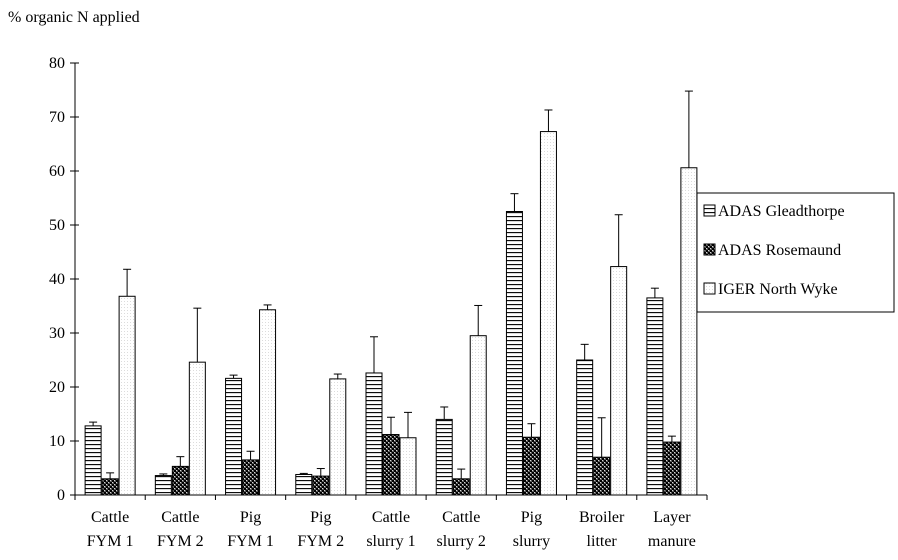 This screenshot has height=560, width=898. Describe the element at coordinates (74, 17) in the screenshot. I see `y-axis-label: % organic N applied` at that location.